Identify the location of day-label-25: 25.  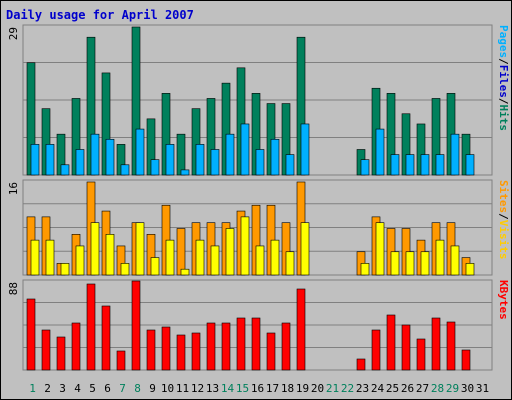
(392, 388).